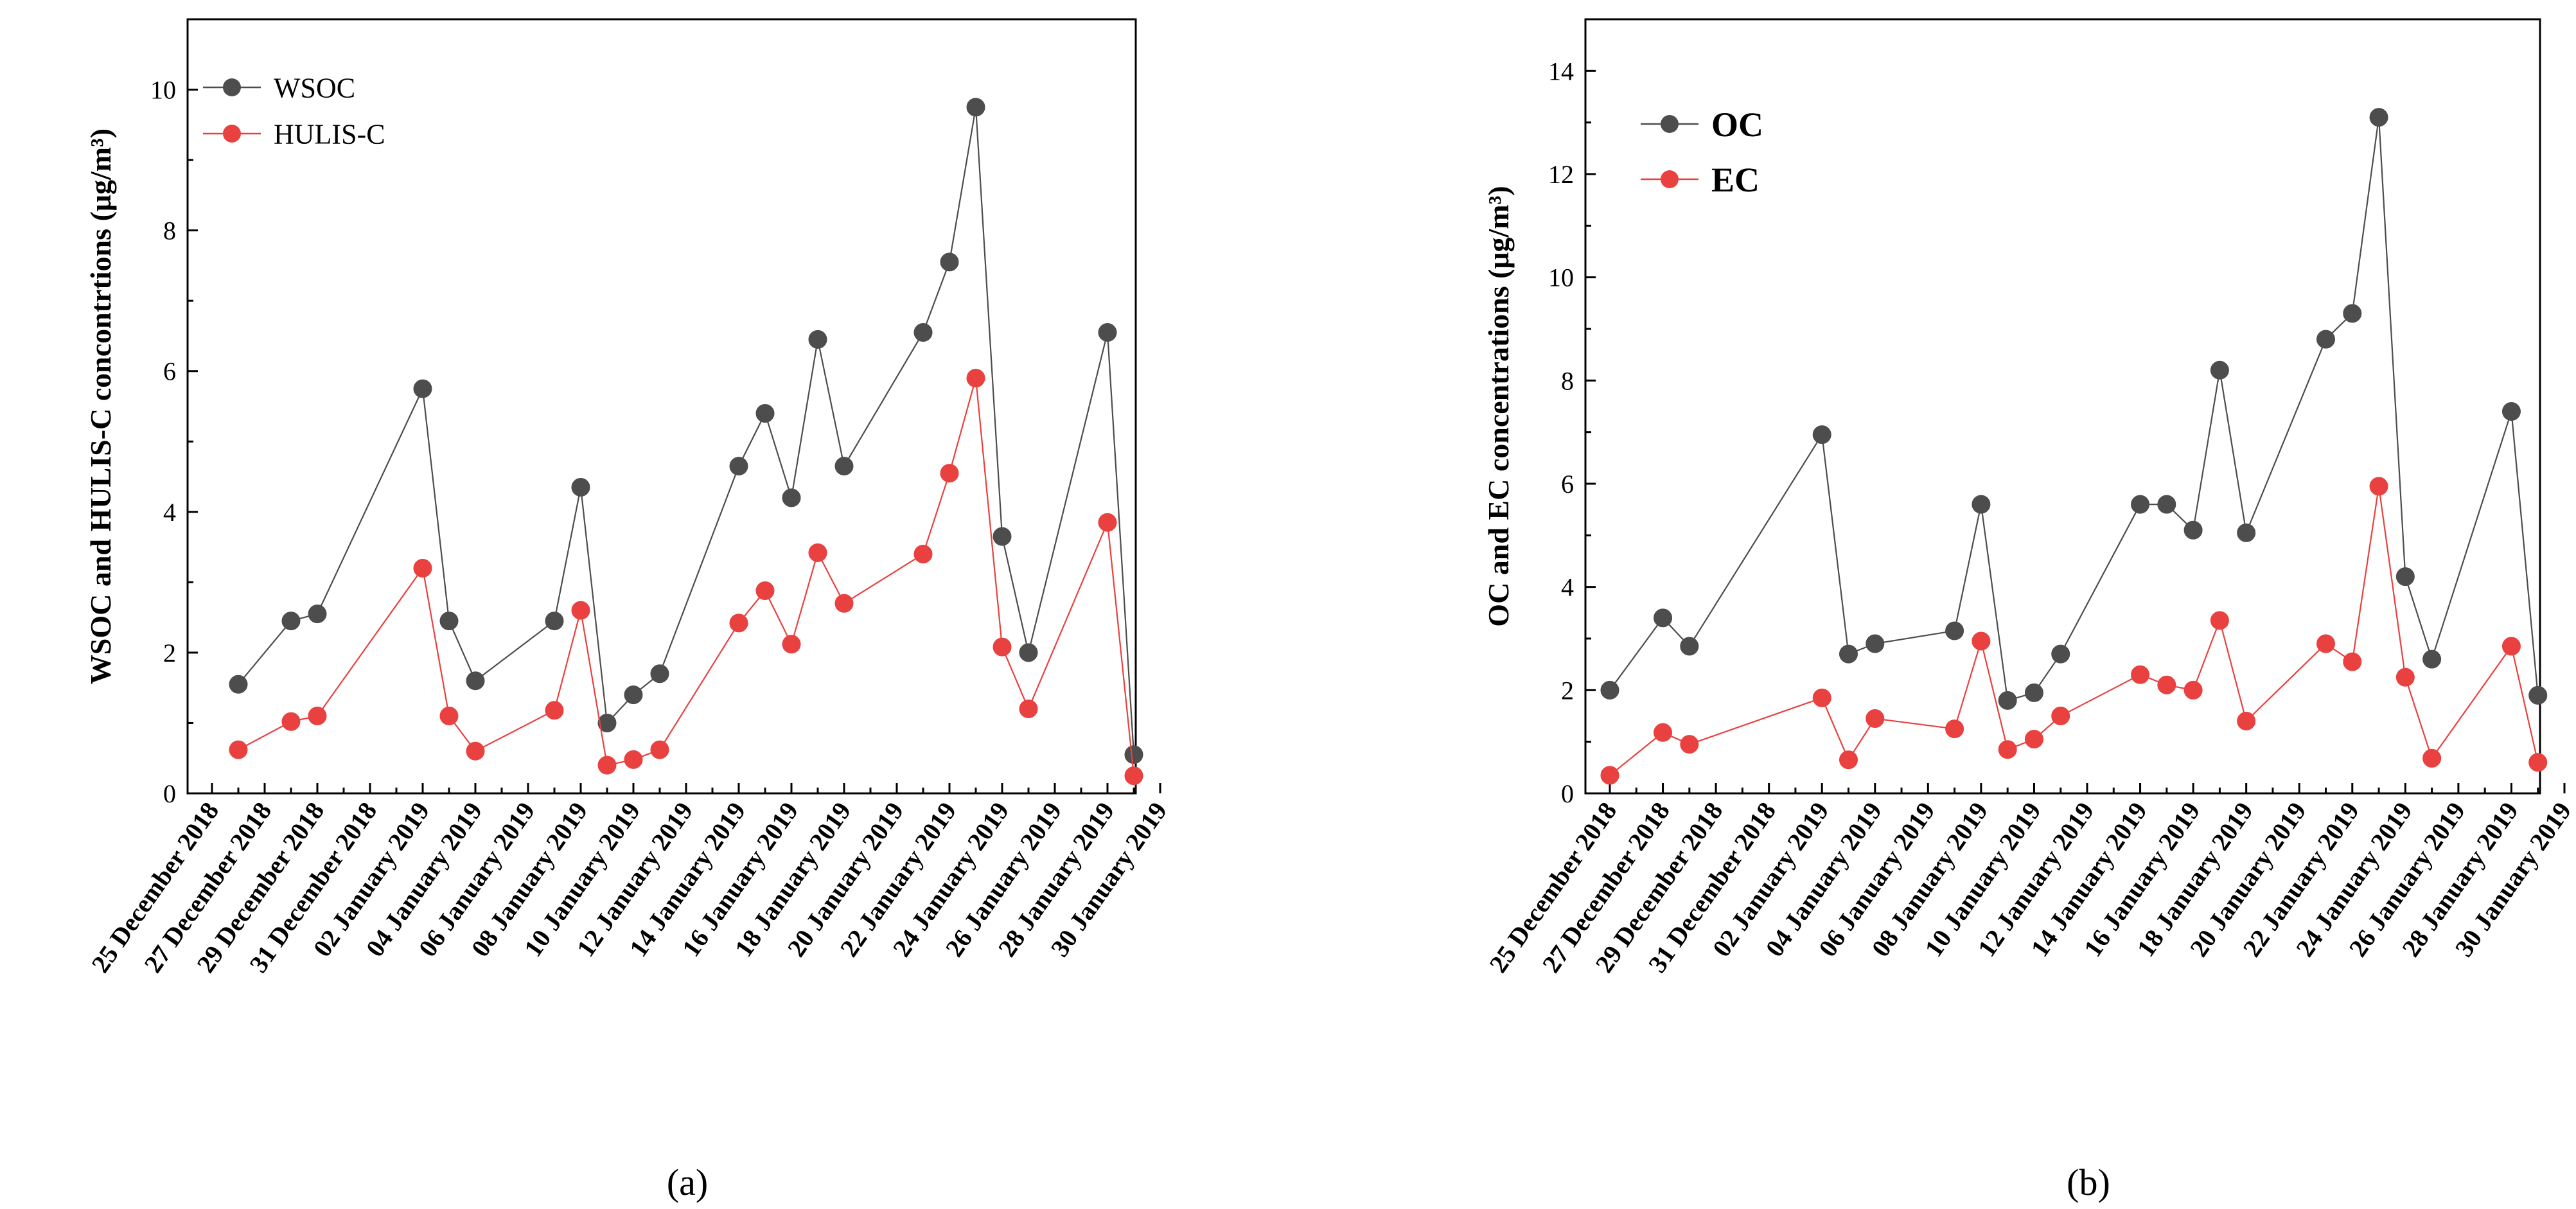 This screenshot has height=1209, width=2576. I want to click on y-tick-label: 4, so click(169, 512).